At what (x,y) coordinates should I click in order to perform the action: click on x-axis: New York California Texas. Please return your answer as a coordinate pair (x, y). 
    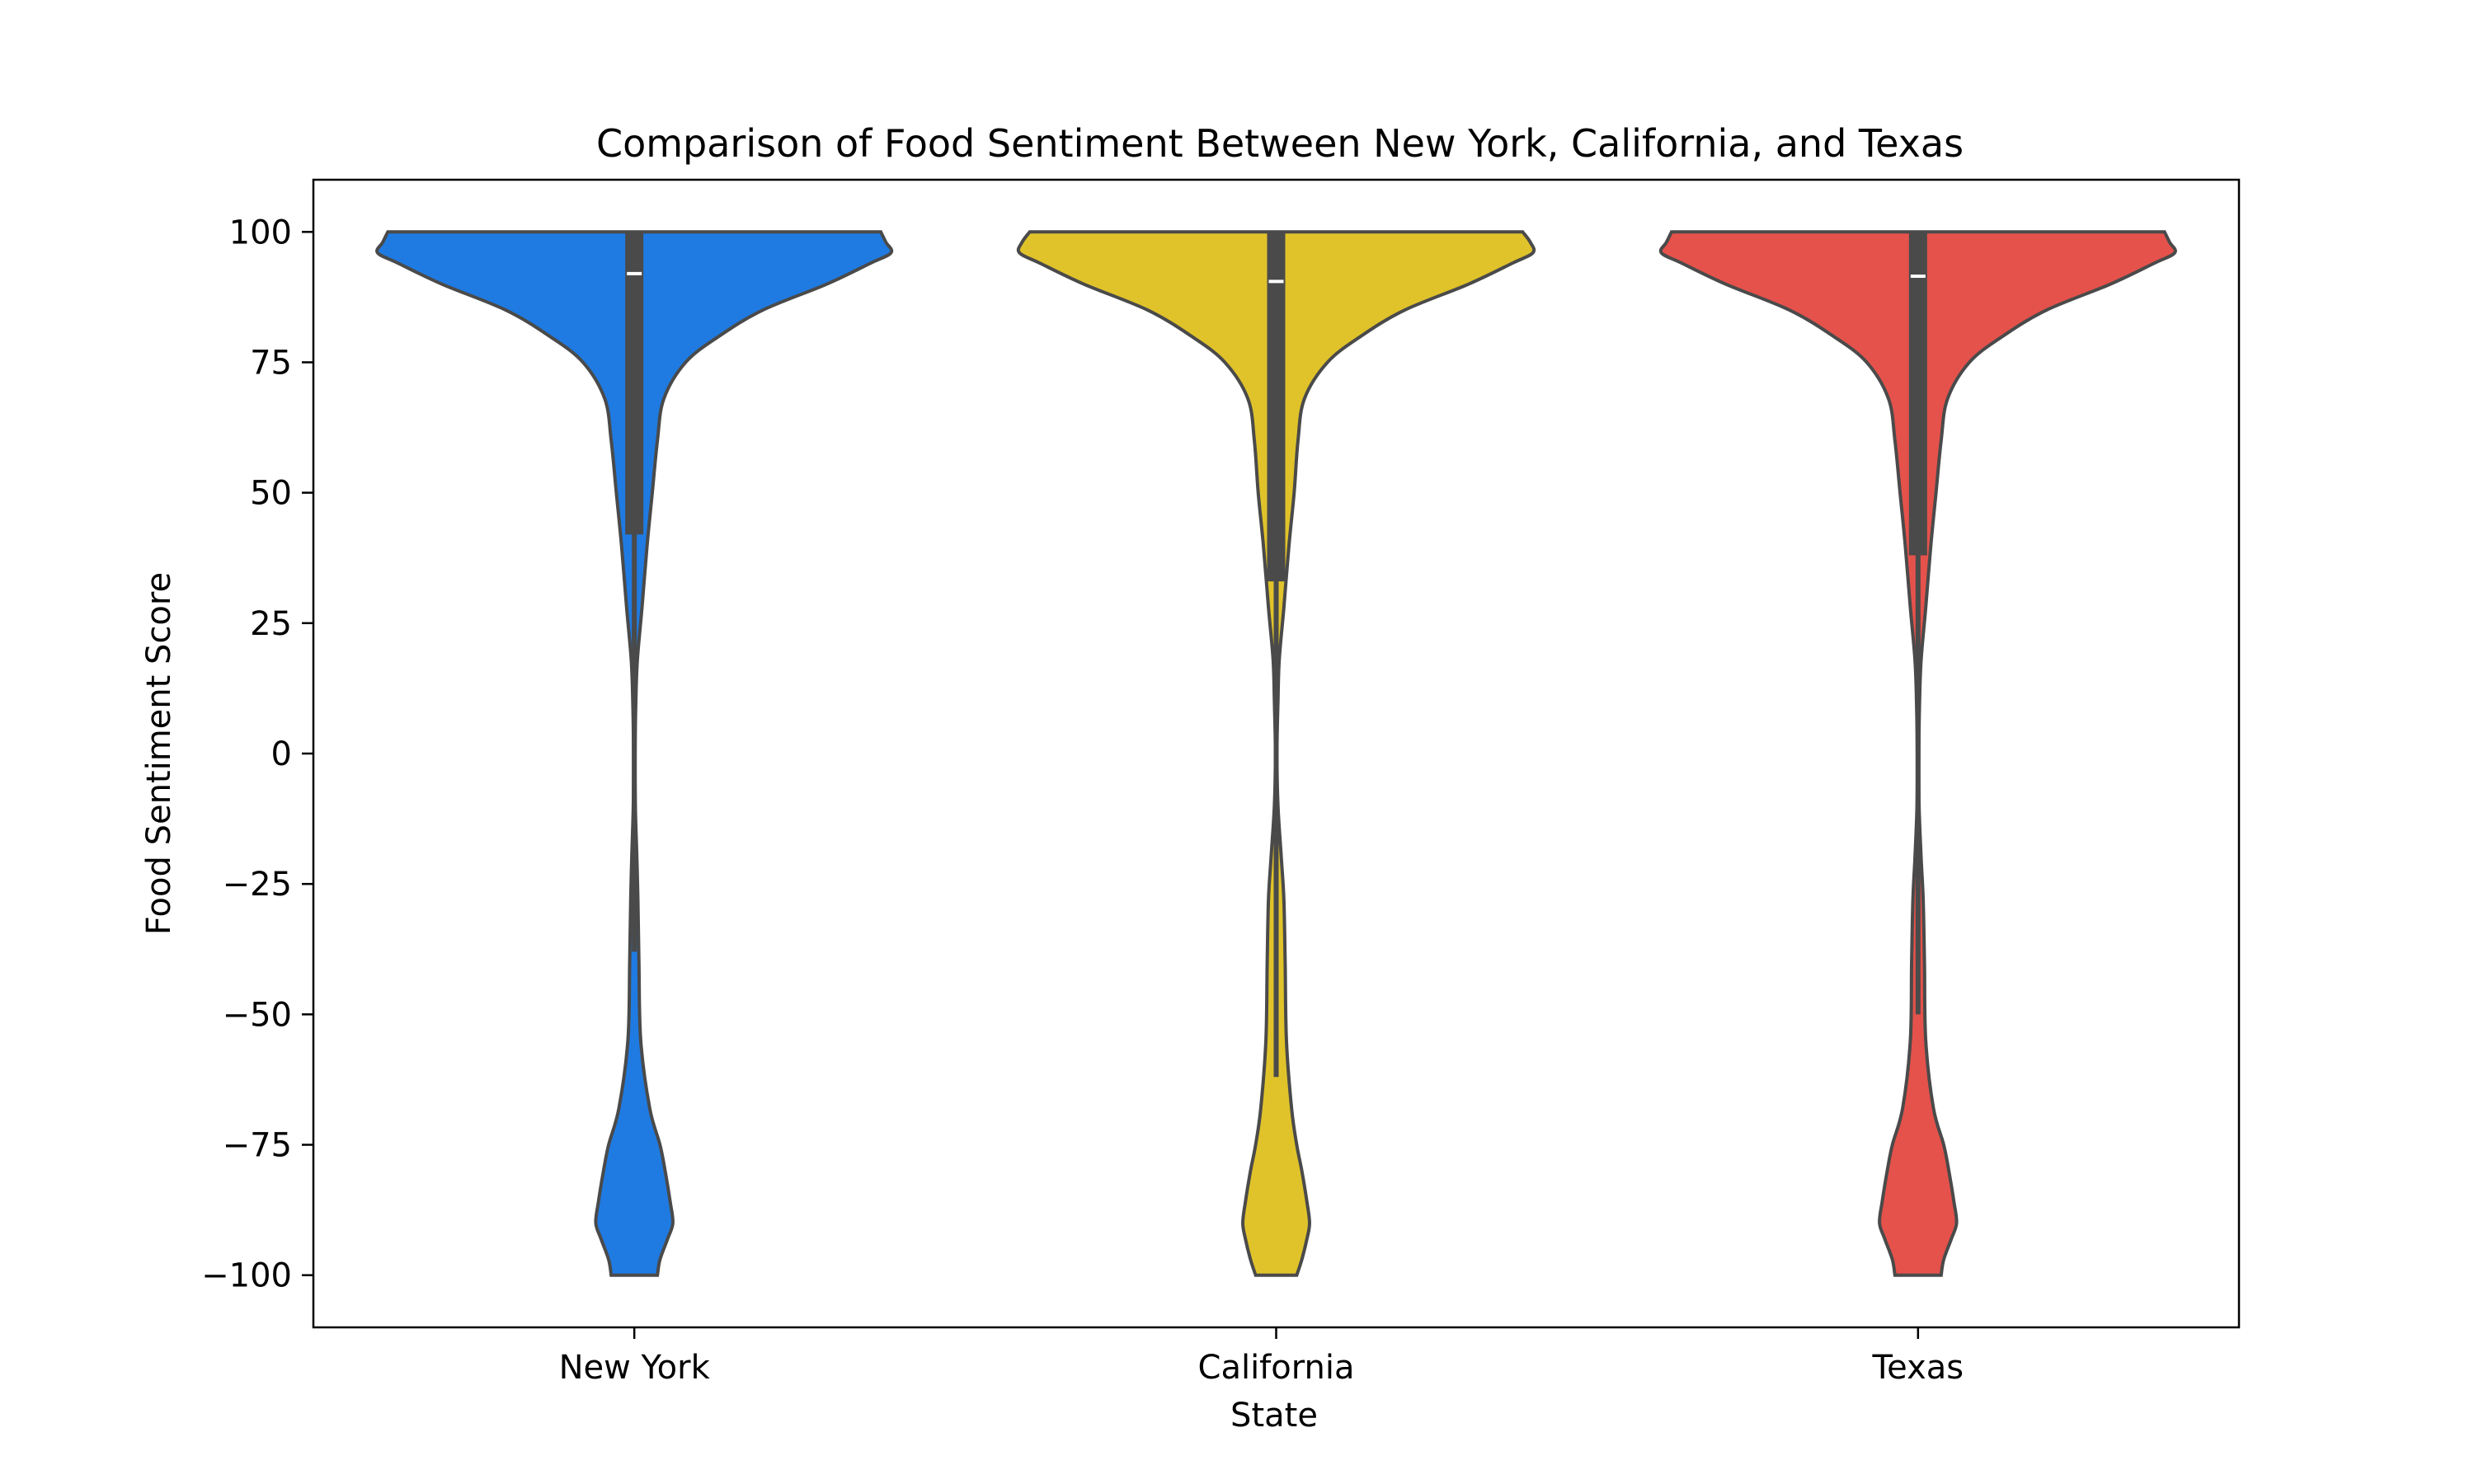
    Looking at the image, I should click on (1261, 1357).